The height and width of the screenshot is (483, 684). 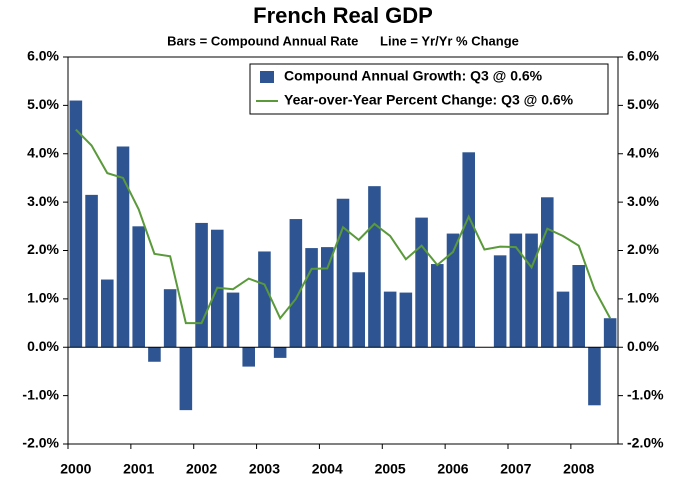 What do you see at coordinates (343, 15) in the screenshot?
I see `chart-title: French Real GDP` at bounding box center [343, 15].